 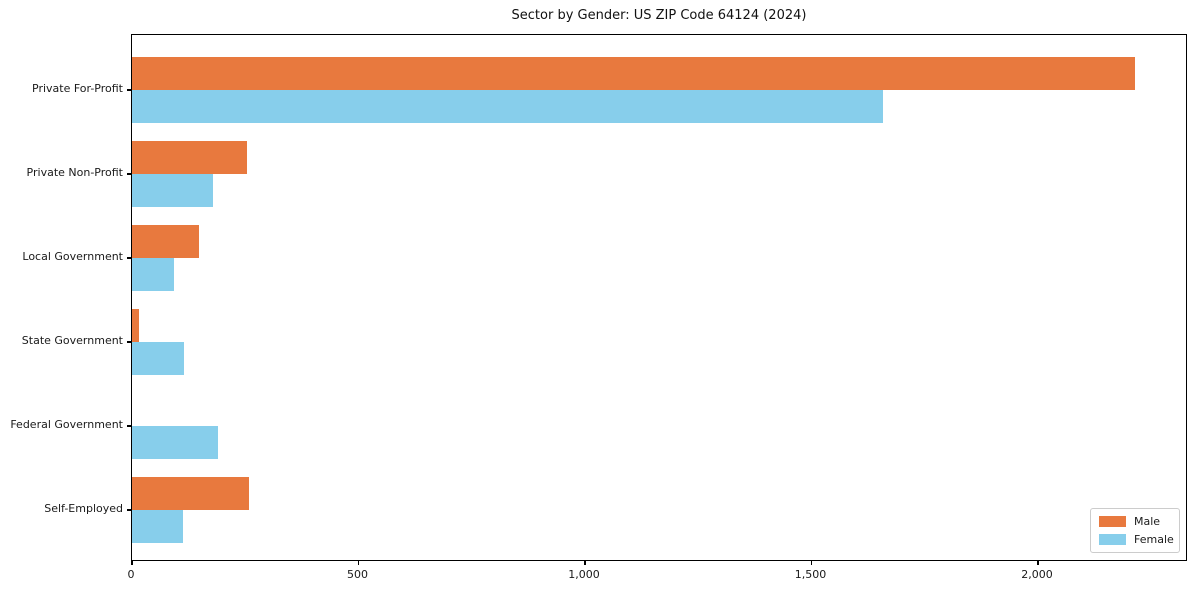 I want to click on y-axis-label: Private Non-Profit, so click(x=74, y=172).